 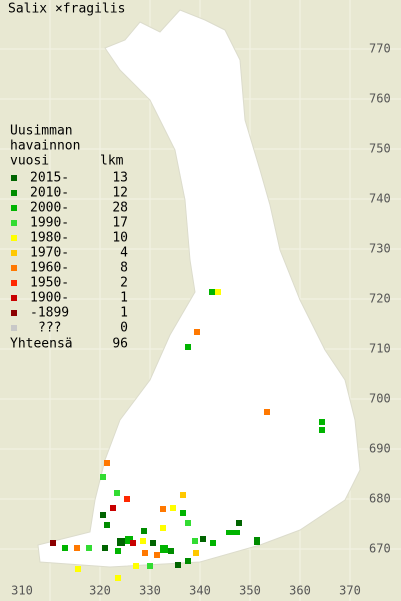 What do you see at coordinates (49, 283) in the screenshot?
I see `legend-label: 1950-` at bounding box center [49, 283].